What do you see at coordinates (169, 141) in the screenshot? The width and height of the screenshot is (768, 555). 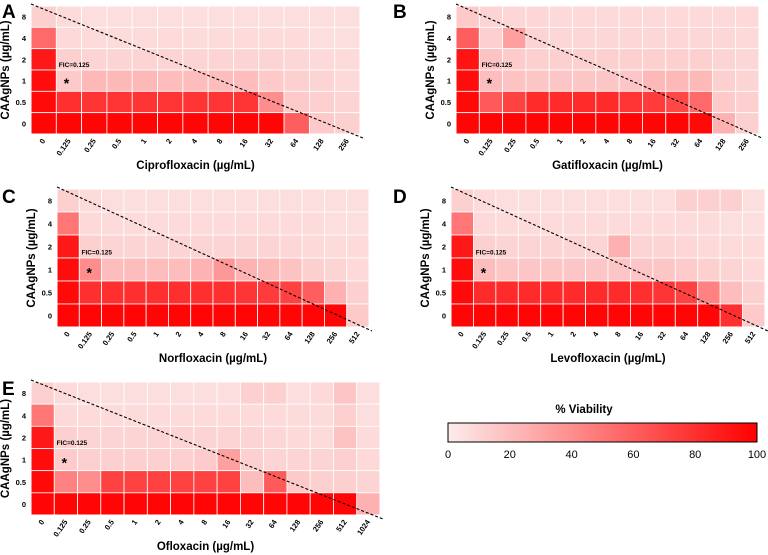 I see `x-tick-label: 2` at bounding box center [169, 141].